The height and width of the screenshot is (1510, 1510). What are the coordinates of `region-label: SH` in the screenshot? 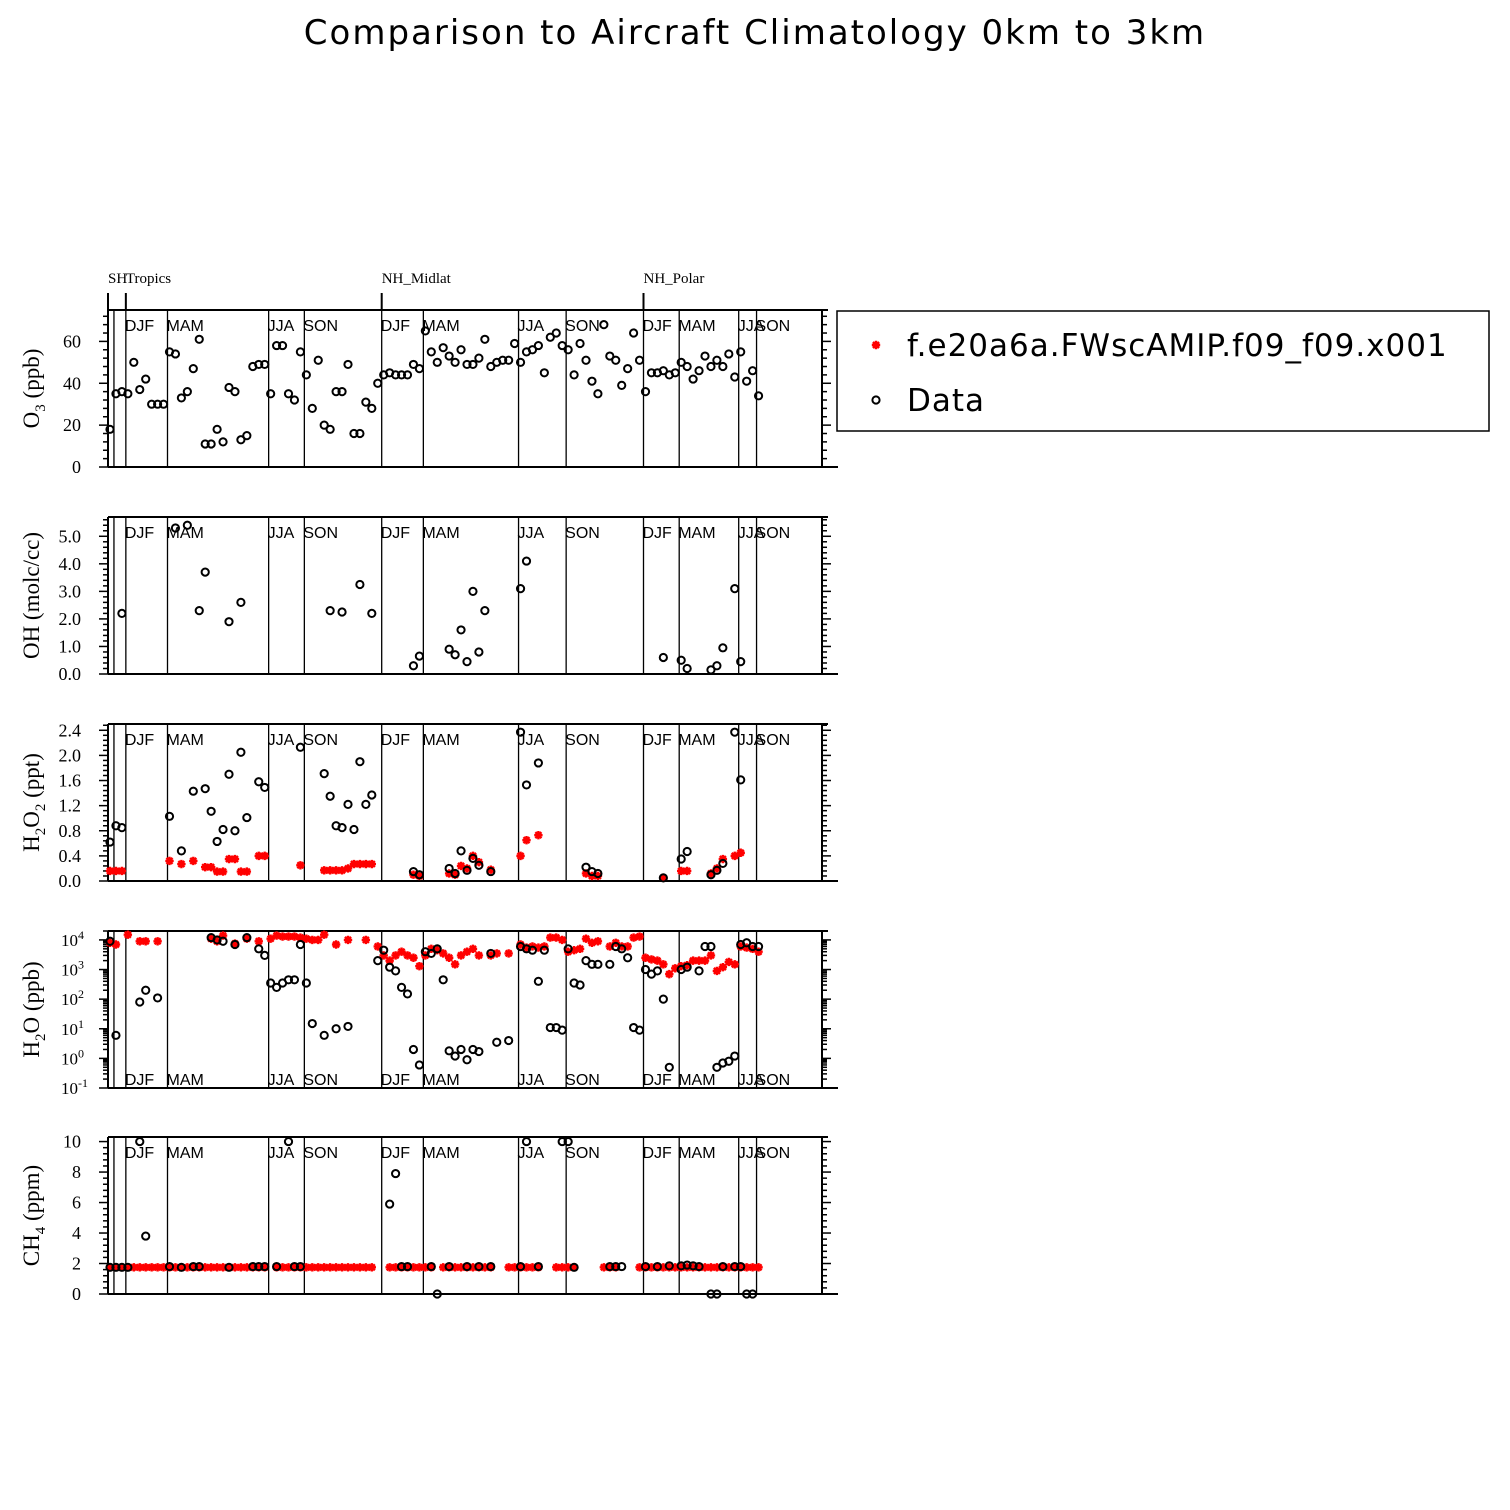 It's located at (117, 279).